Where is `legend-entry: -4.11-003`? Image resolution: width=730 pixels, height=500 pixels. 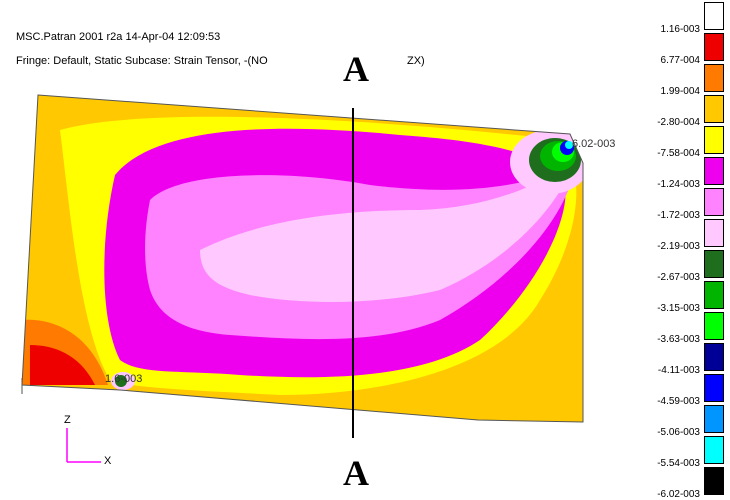
legend-entry: -4.11-003 is located at coordinates (683, 358).